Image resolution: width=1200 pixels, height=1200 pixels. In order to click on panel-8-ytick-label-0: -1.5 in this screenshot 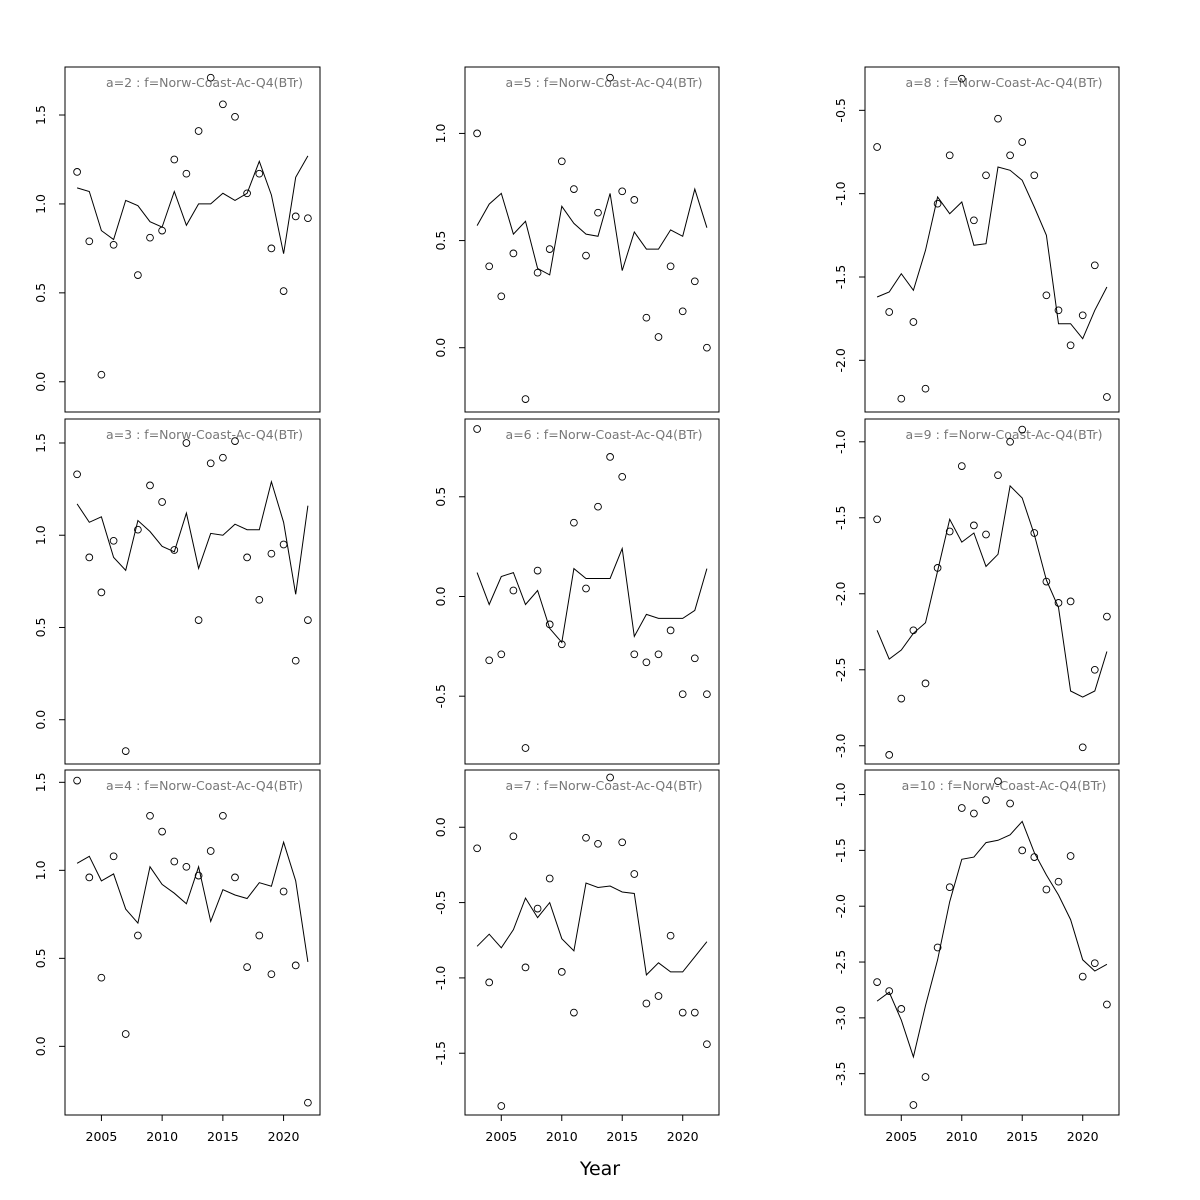, I will do `click(440, 1053)`.